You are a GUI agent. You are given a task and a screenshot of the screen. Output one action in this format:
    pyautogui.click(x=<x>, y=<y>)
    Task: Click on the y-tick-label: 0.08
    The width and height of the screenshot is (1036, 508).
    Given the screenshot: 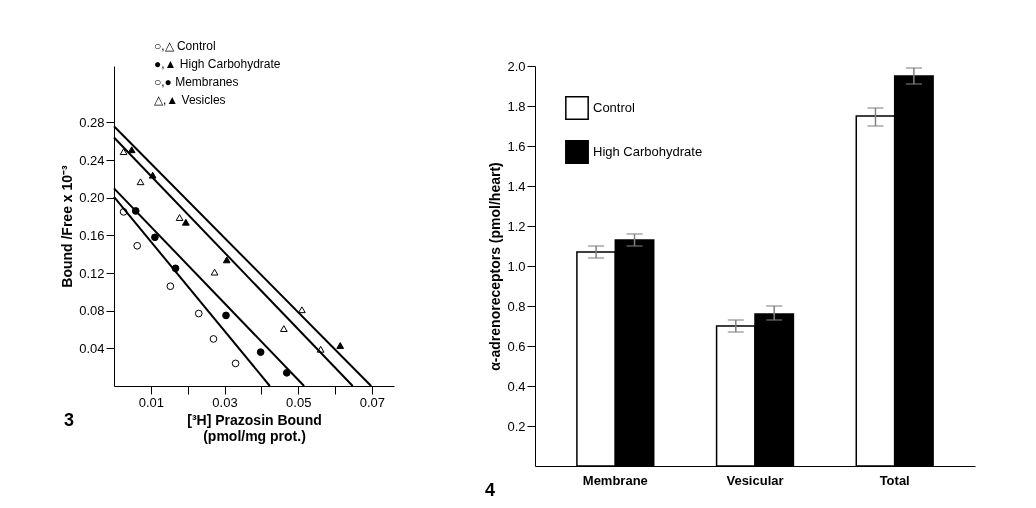 What is the action you would take?
    pyautogui.click(x=92, y=311)
    